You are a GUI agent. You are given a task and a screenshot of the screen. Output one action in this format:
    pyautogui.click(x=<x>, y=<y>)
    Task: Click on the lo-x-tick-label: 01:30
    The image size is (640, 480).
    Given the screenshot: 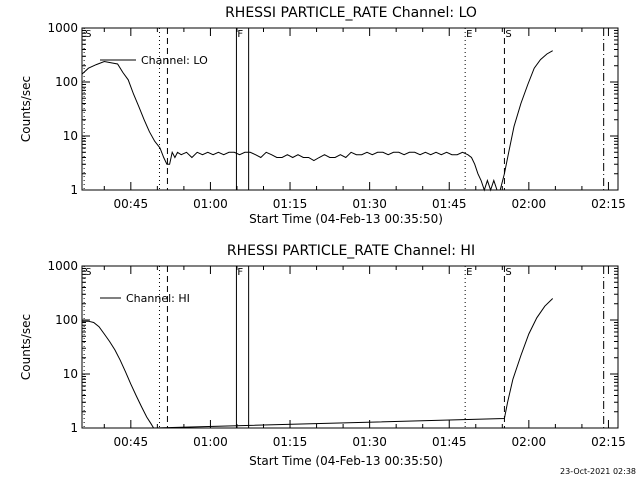 What is the action you would take?
    pyautogui.click(x=369, y=204)
    